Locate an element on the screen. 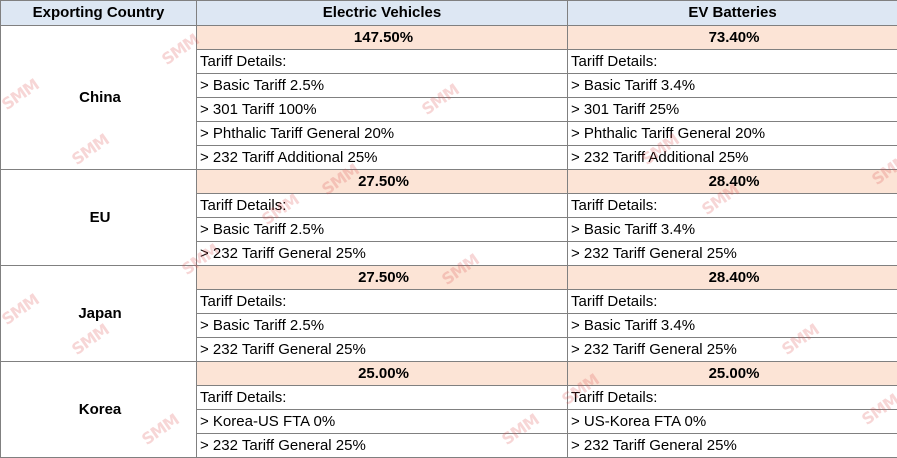 The width and height of the screenshot is (897, 458). country-japan: Japan is located at coordinates (99, 314).